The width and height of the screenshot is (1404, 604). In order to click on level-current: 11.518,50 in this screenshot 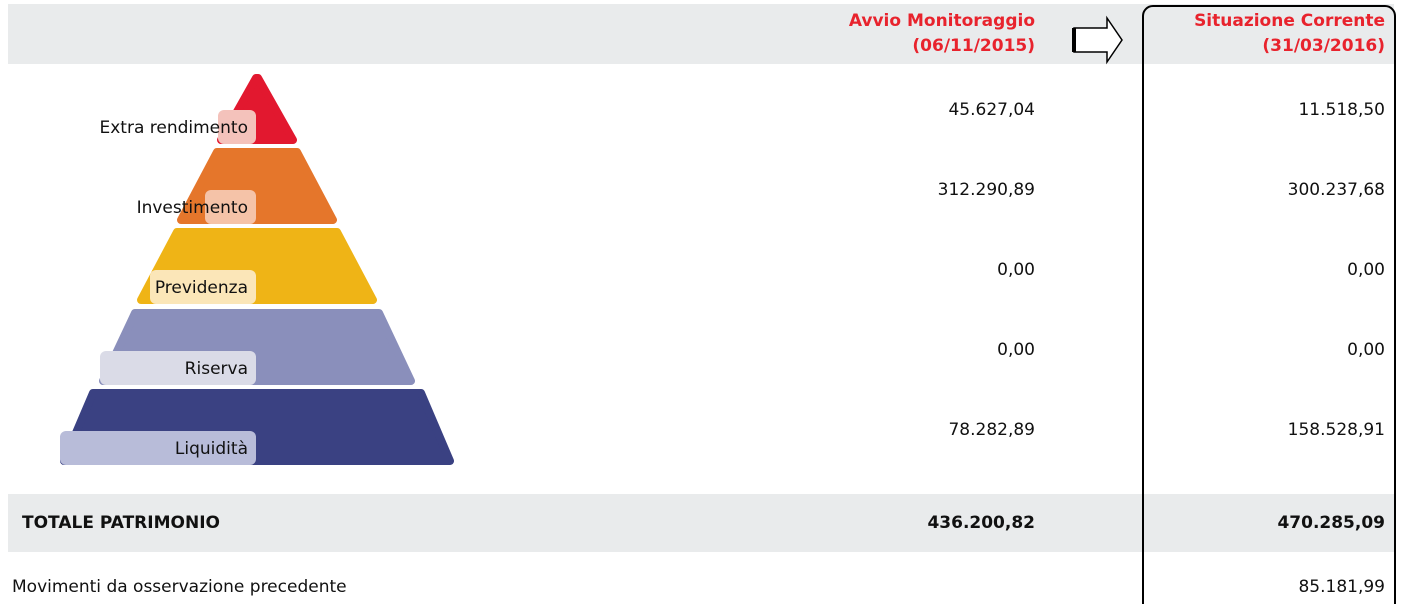, I will do `click(1341, 110)`.